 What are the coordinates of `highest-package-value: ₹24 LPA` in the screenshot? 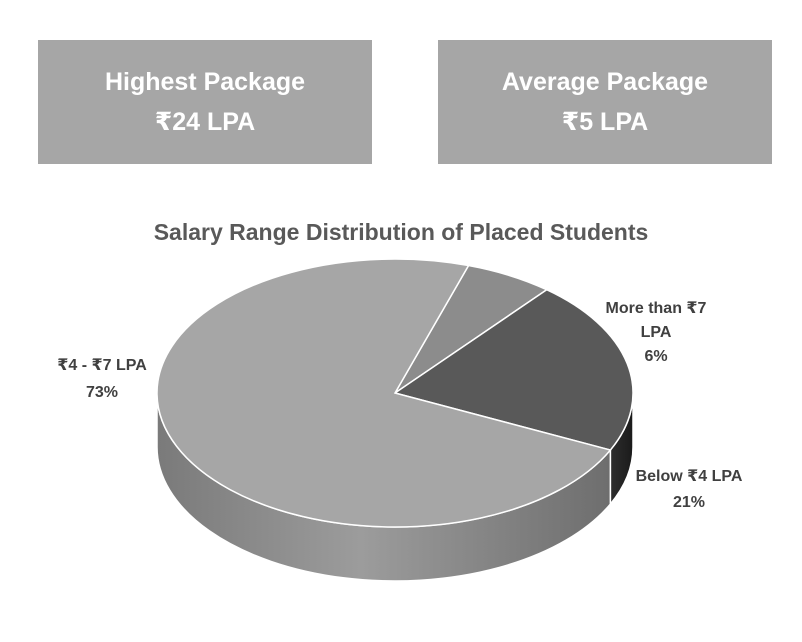 It's located at (205, 122).